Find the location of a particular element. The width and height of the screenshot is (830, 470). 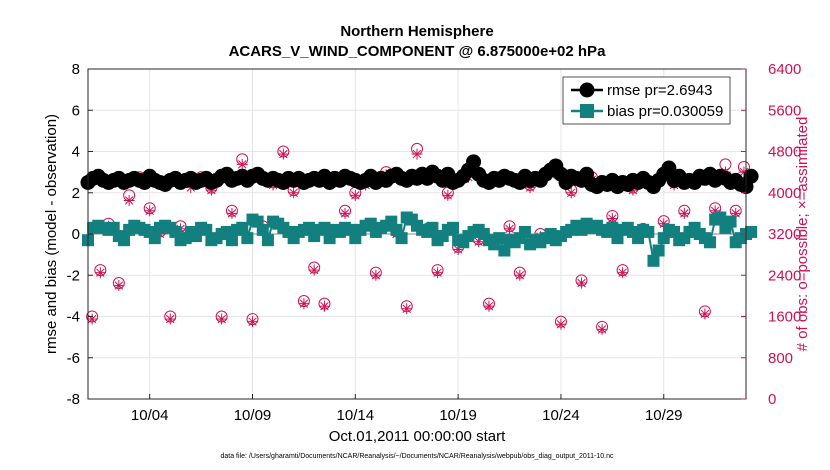

x-tick-label: 10/14 is located at coordinates (356, 415).